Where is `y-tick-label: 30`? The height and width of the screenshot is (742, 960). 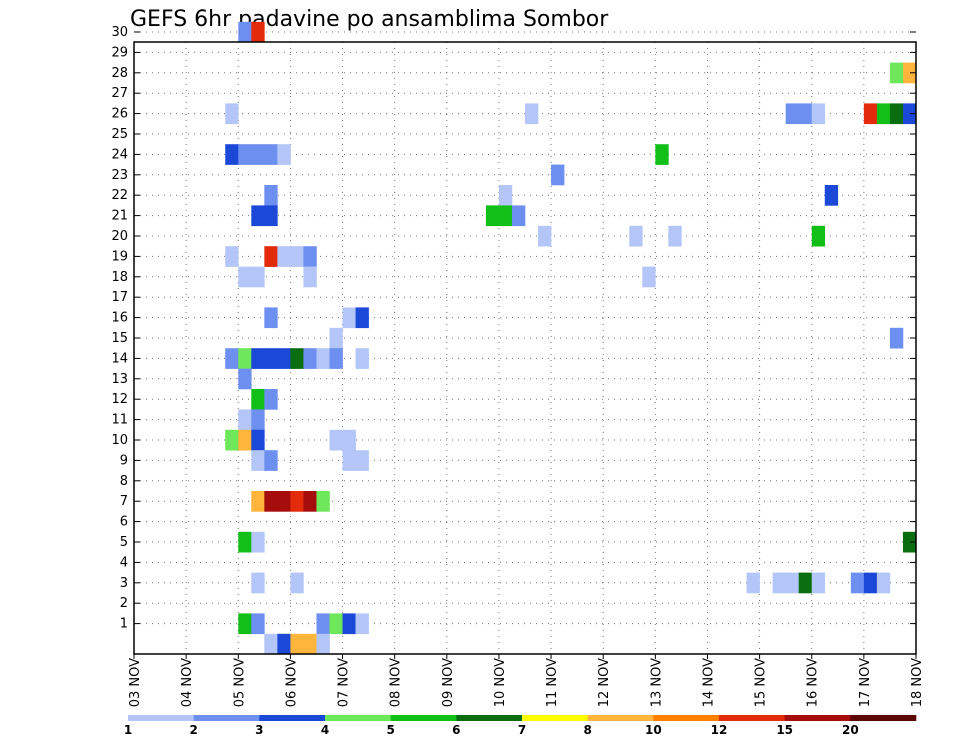 y-tick-label: 30 is located at coordinates (119, 32).